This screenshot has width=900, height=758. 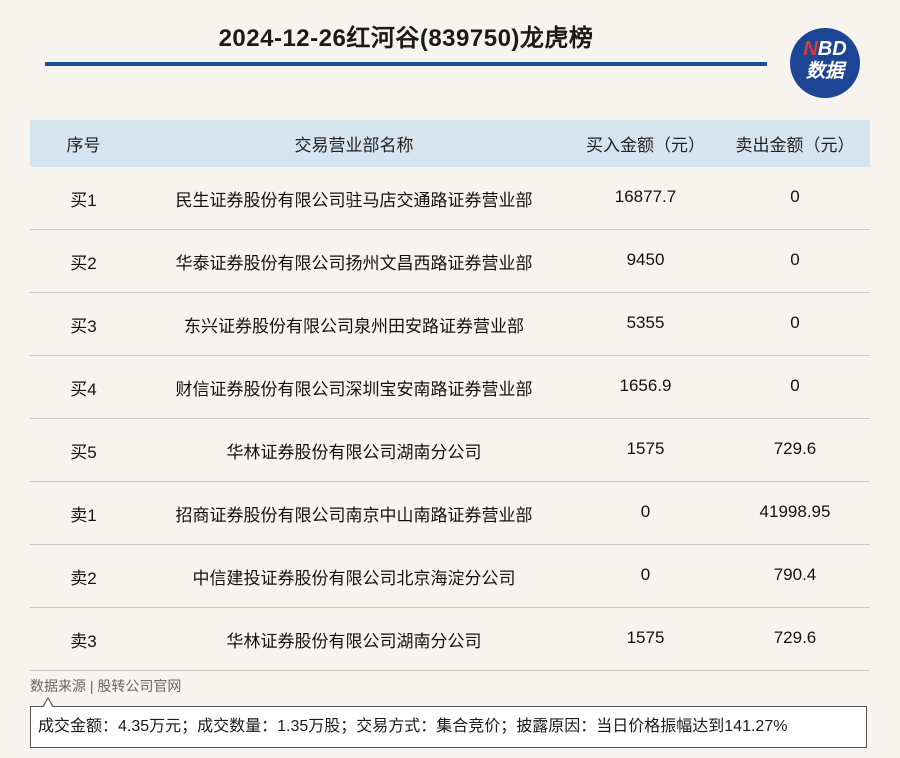 I want to click on table-header-row: 序号 交易营业部名称 买入金额（元） 卖出金额（元）, so click(x=450, y=143).